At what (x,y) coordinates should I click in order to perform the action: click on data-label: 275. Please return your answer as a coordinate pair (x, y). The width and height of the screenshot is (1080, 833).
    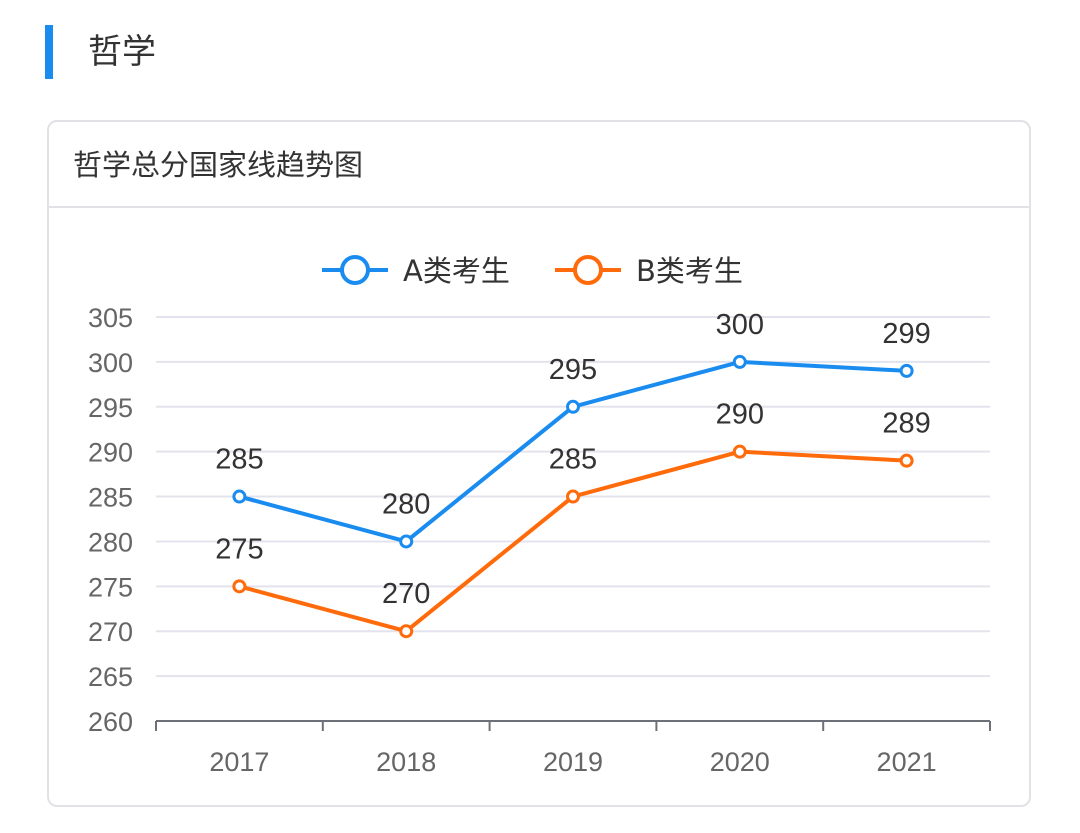
    Looking at the image, I should click on (239, 549).